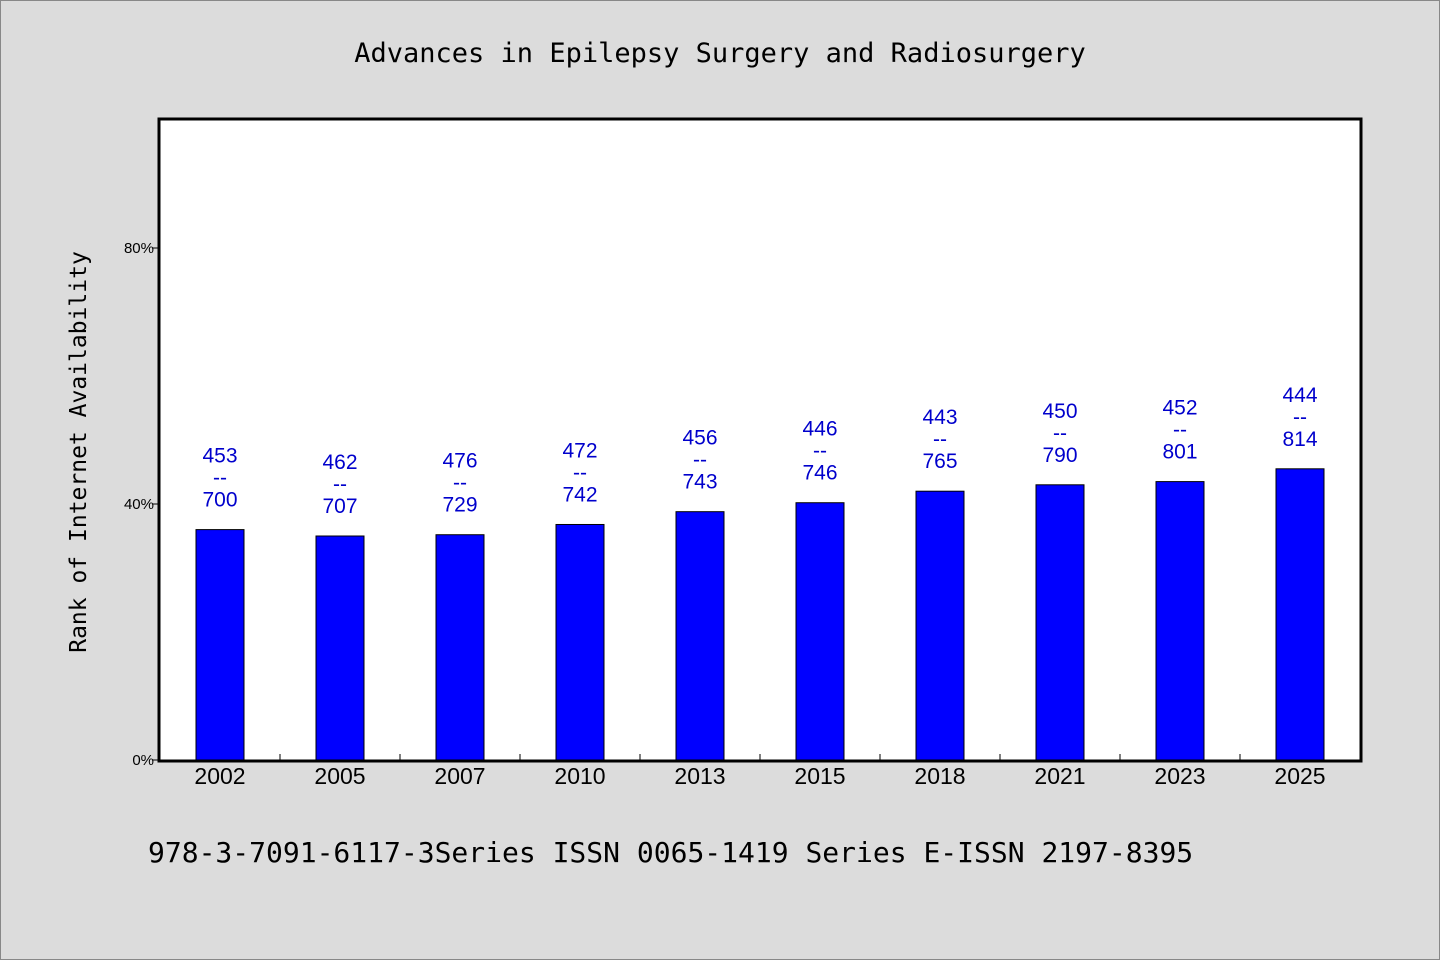 The image size is (1440, 960). I want to click on x-tick-label: 2002, so click(219, 776).